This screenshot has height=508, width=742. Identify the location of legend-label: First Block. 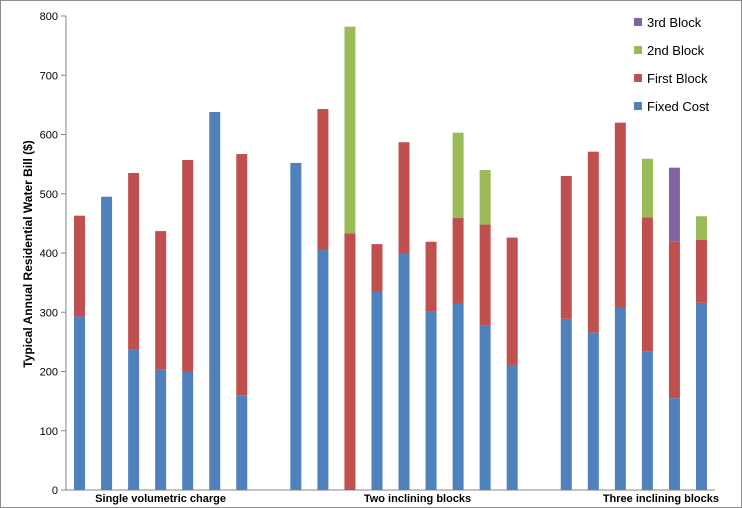
(677, 78).